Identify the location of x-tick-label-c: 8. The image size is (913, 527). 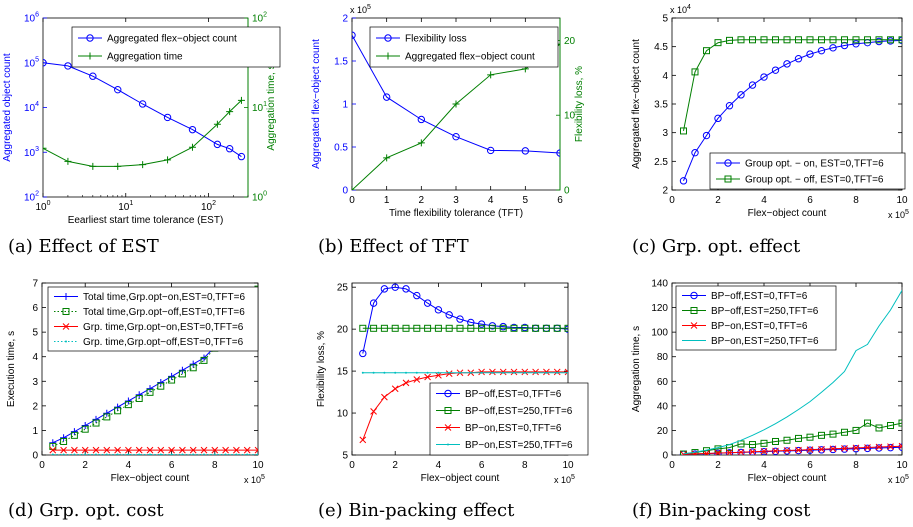
(856, 200).